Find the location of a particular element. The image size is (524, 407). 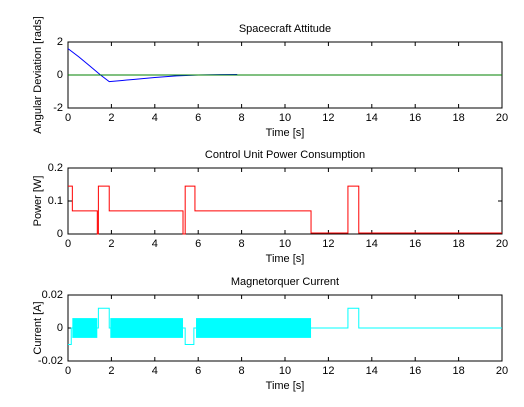

y-tick-label: 0.2 is located at coordinates (55, 168).